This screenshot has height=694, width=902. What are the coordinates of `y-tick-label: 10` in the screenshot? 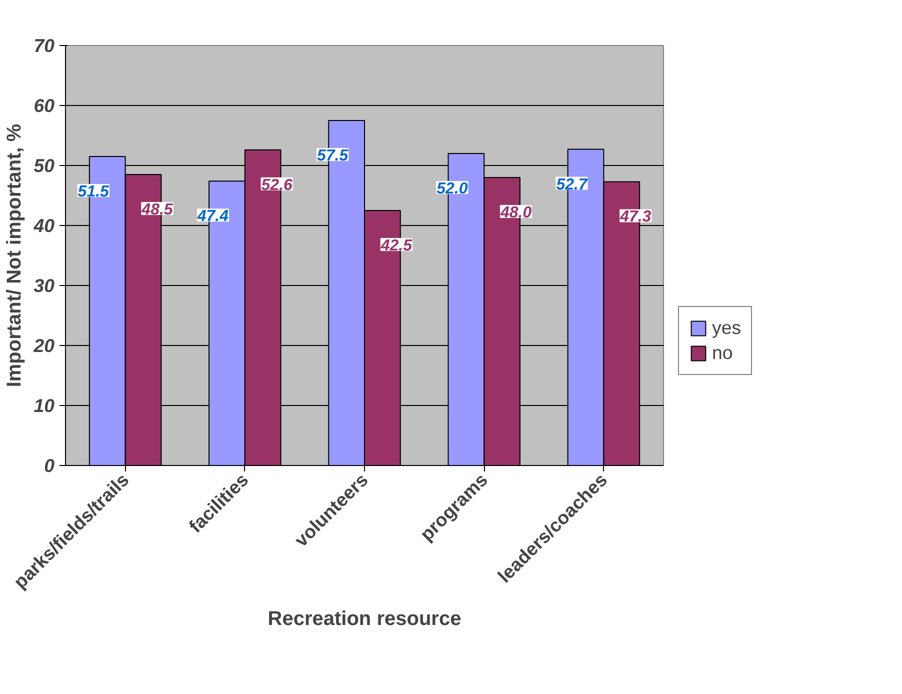 It's located at (45, 405).